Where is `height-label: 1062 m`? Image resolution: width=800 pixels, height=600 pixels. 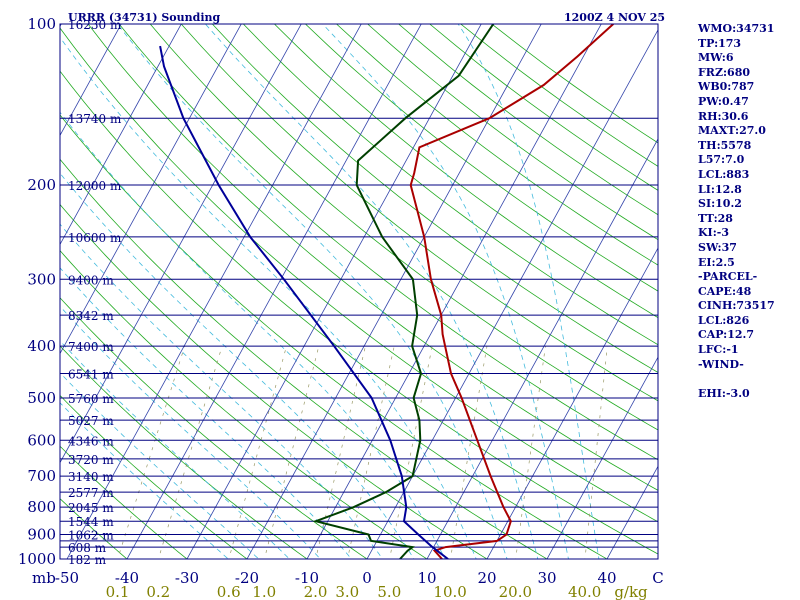
height-label: 1062 m is located at coordinates (91, 536).